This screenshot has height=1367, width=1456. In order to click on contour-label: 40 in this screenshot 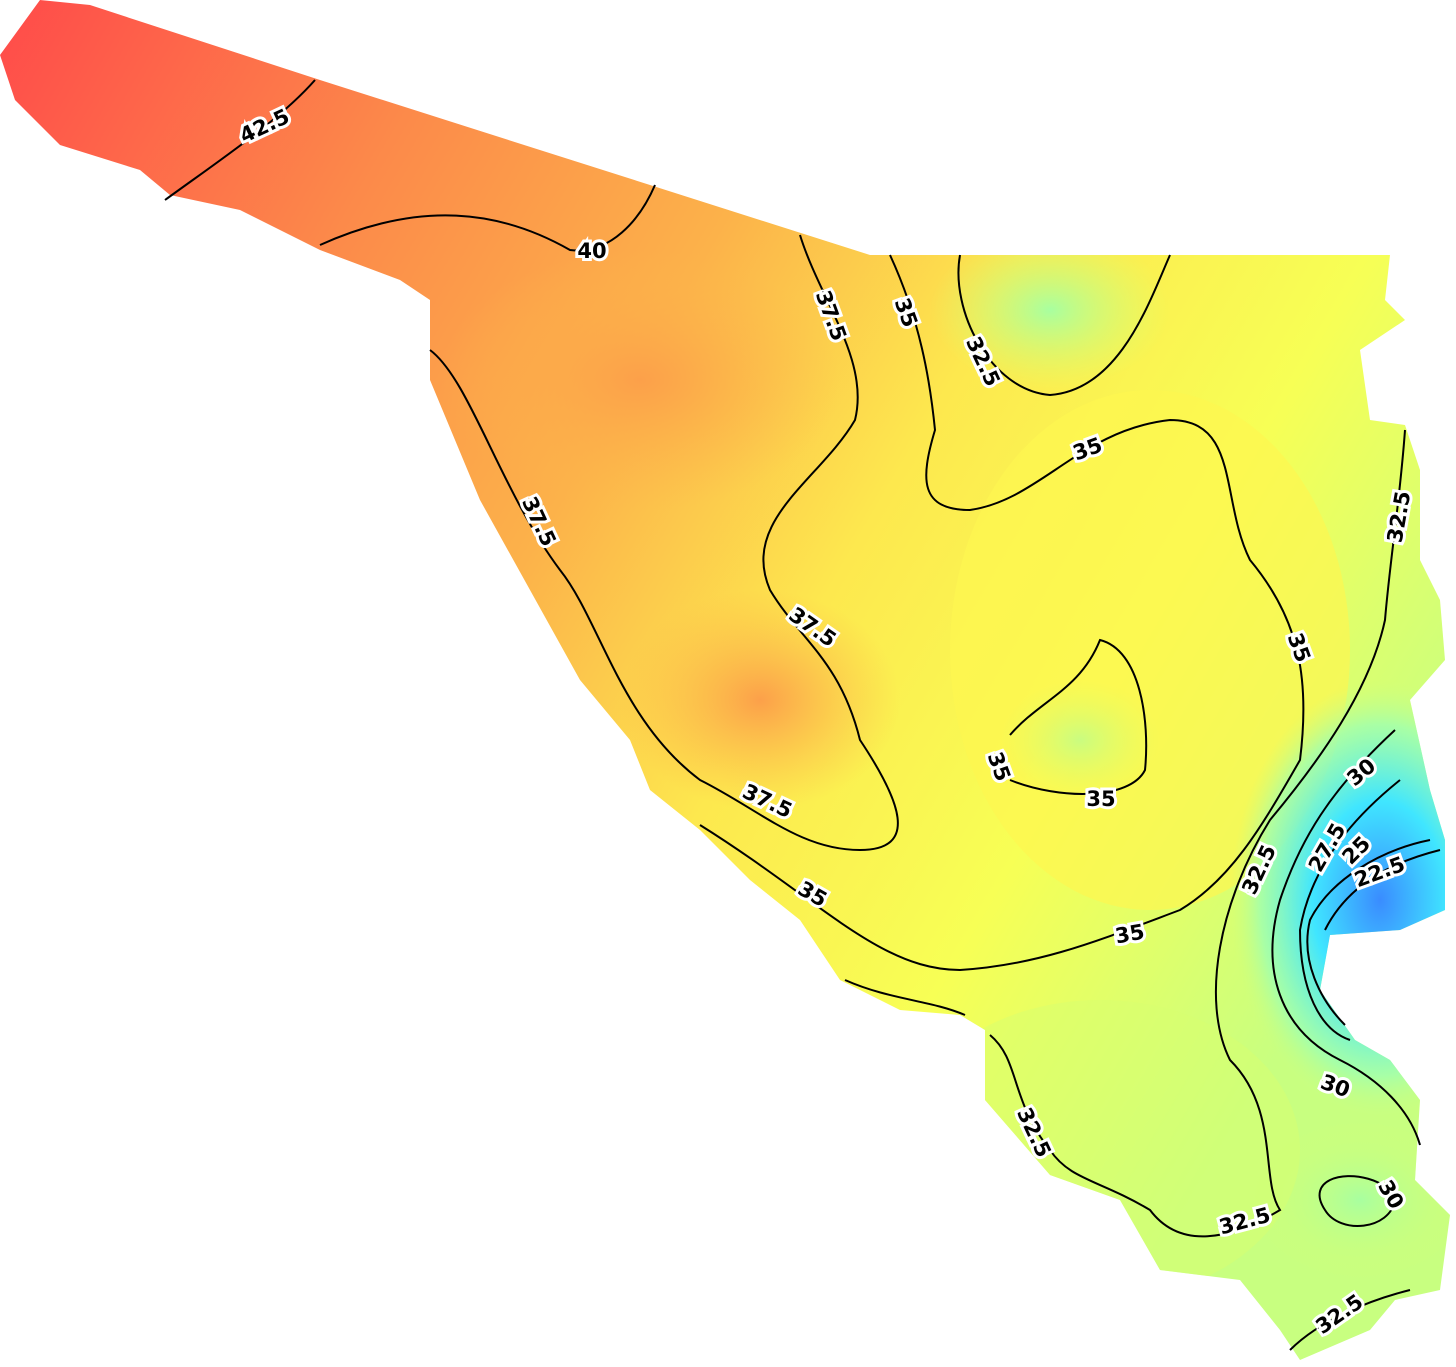, I will do `click(591, 251)`.